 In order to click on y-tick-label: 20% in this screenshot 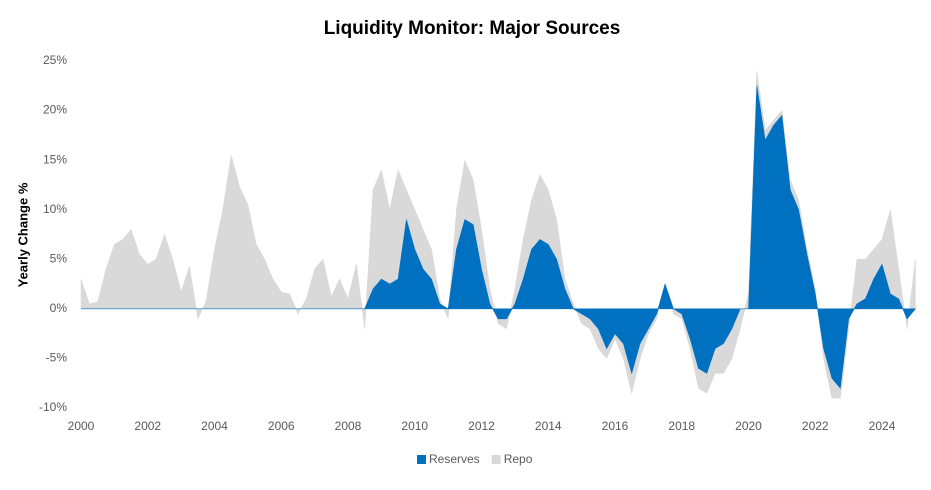, I will do `click(55, 110)`.